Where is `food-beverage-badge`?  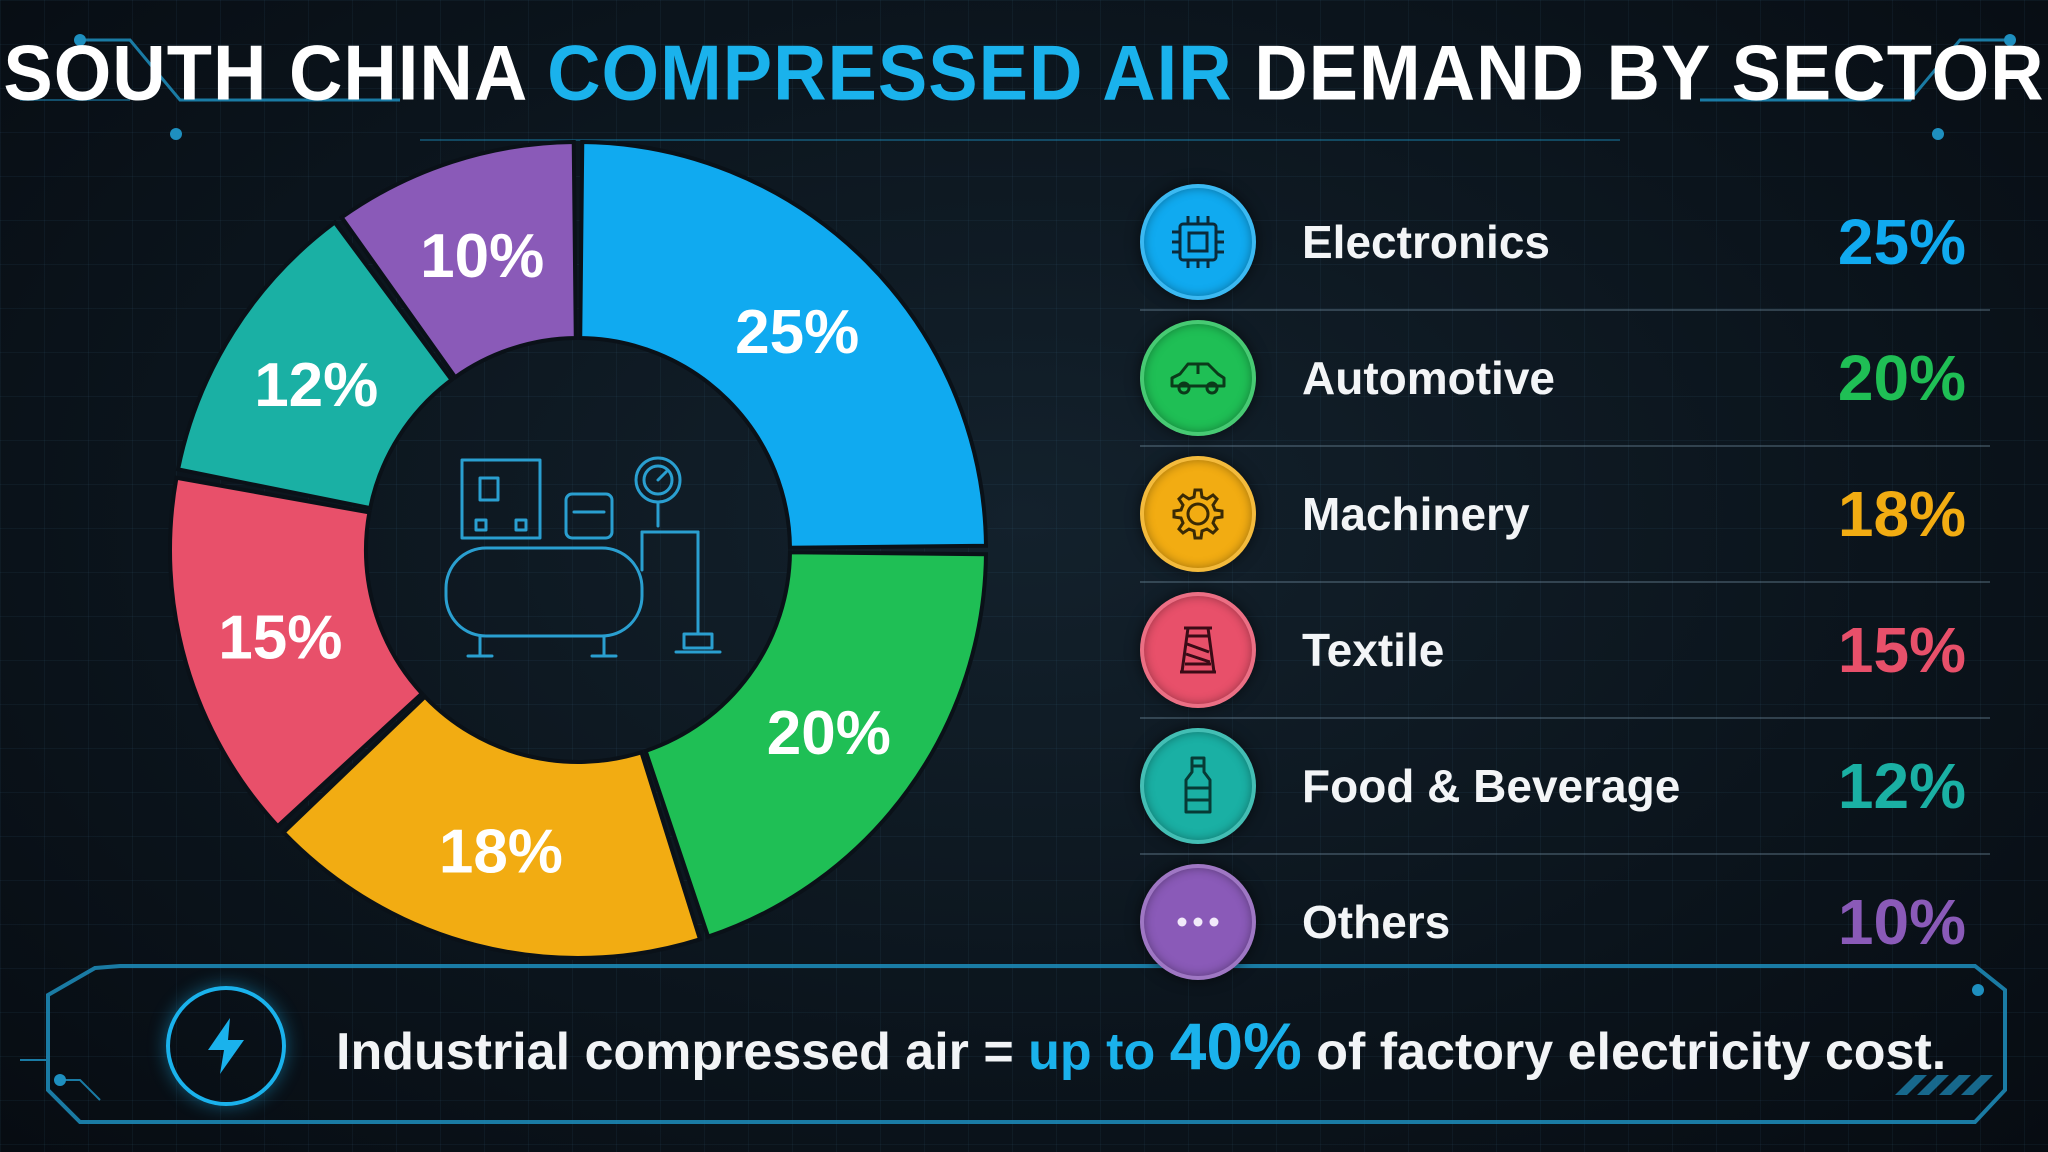
food-beverage-badge is located at coordinates (1198, 786).